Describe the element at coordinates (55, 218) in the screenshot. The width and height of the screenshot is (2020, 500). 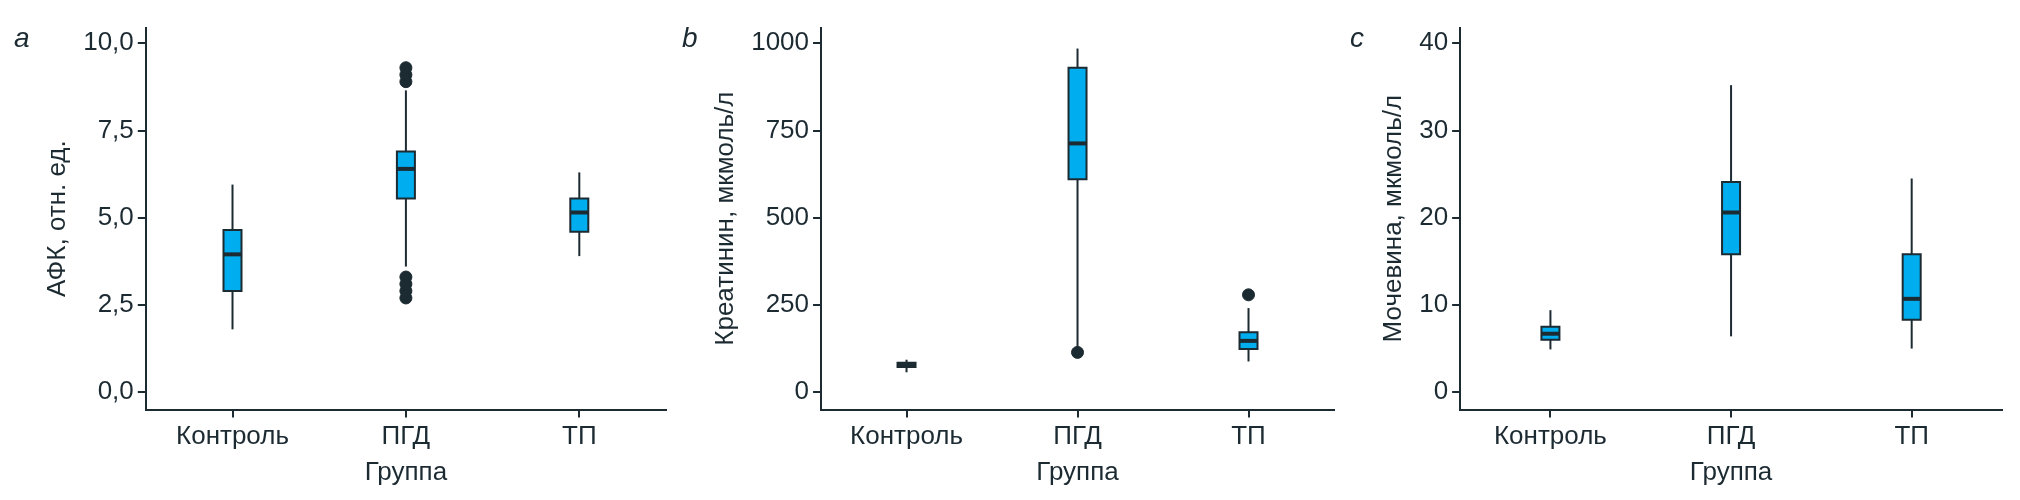
I see `y-axis-title: АФК, отн. ед.` at that location.